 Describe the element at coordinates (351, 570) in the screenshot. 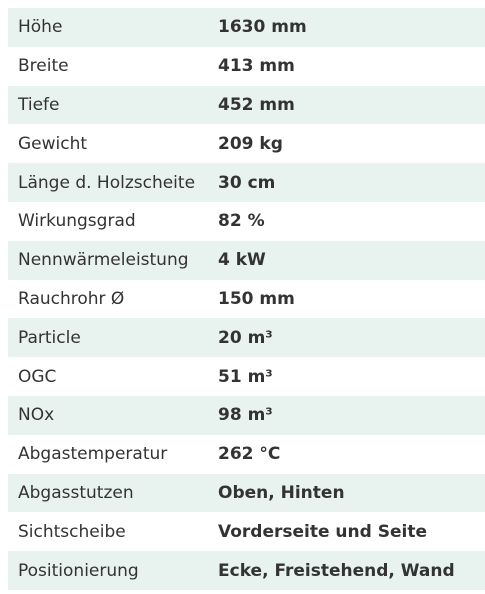

I see `spec-value: Ecke, Freistehend, Wand` at that location.